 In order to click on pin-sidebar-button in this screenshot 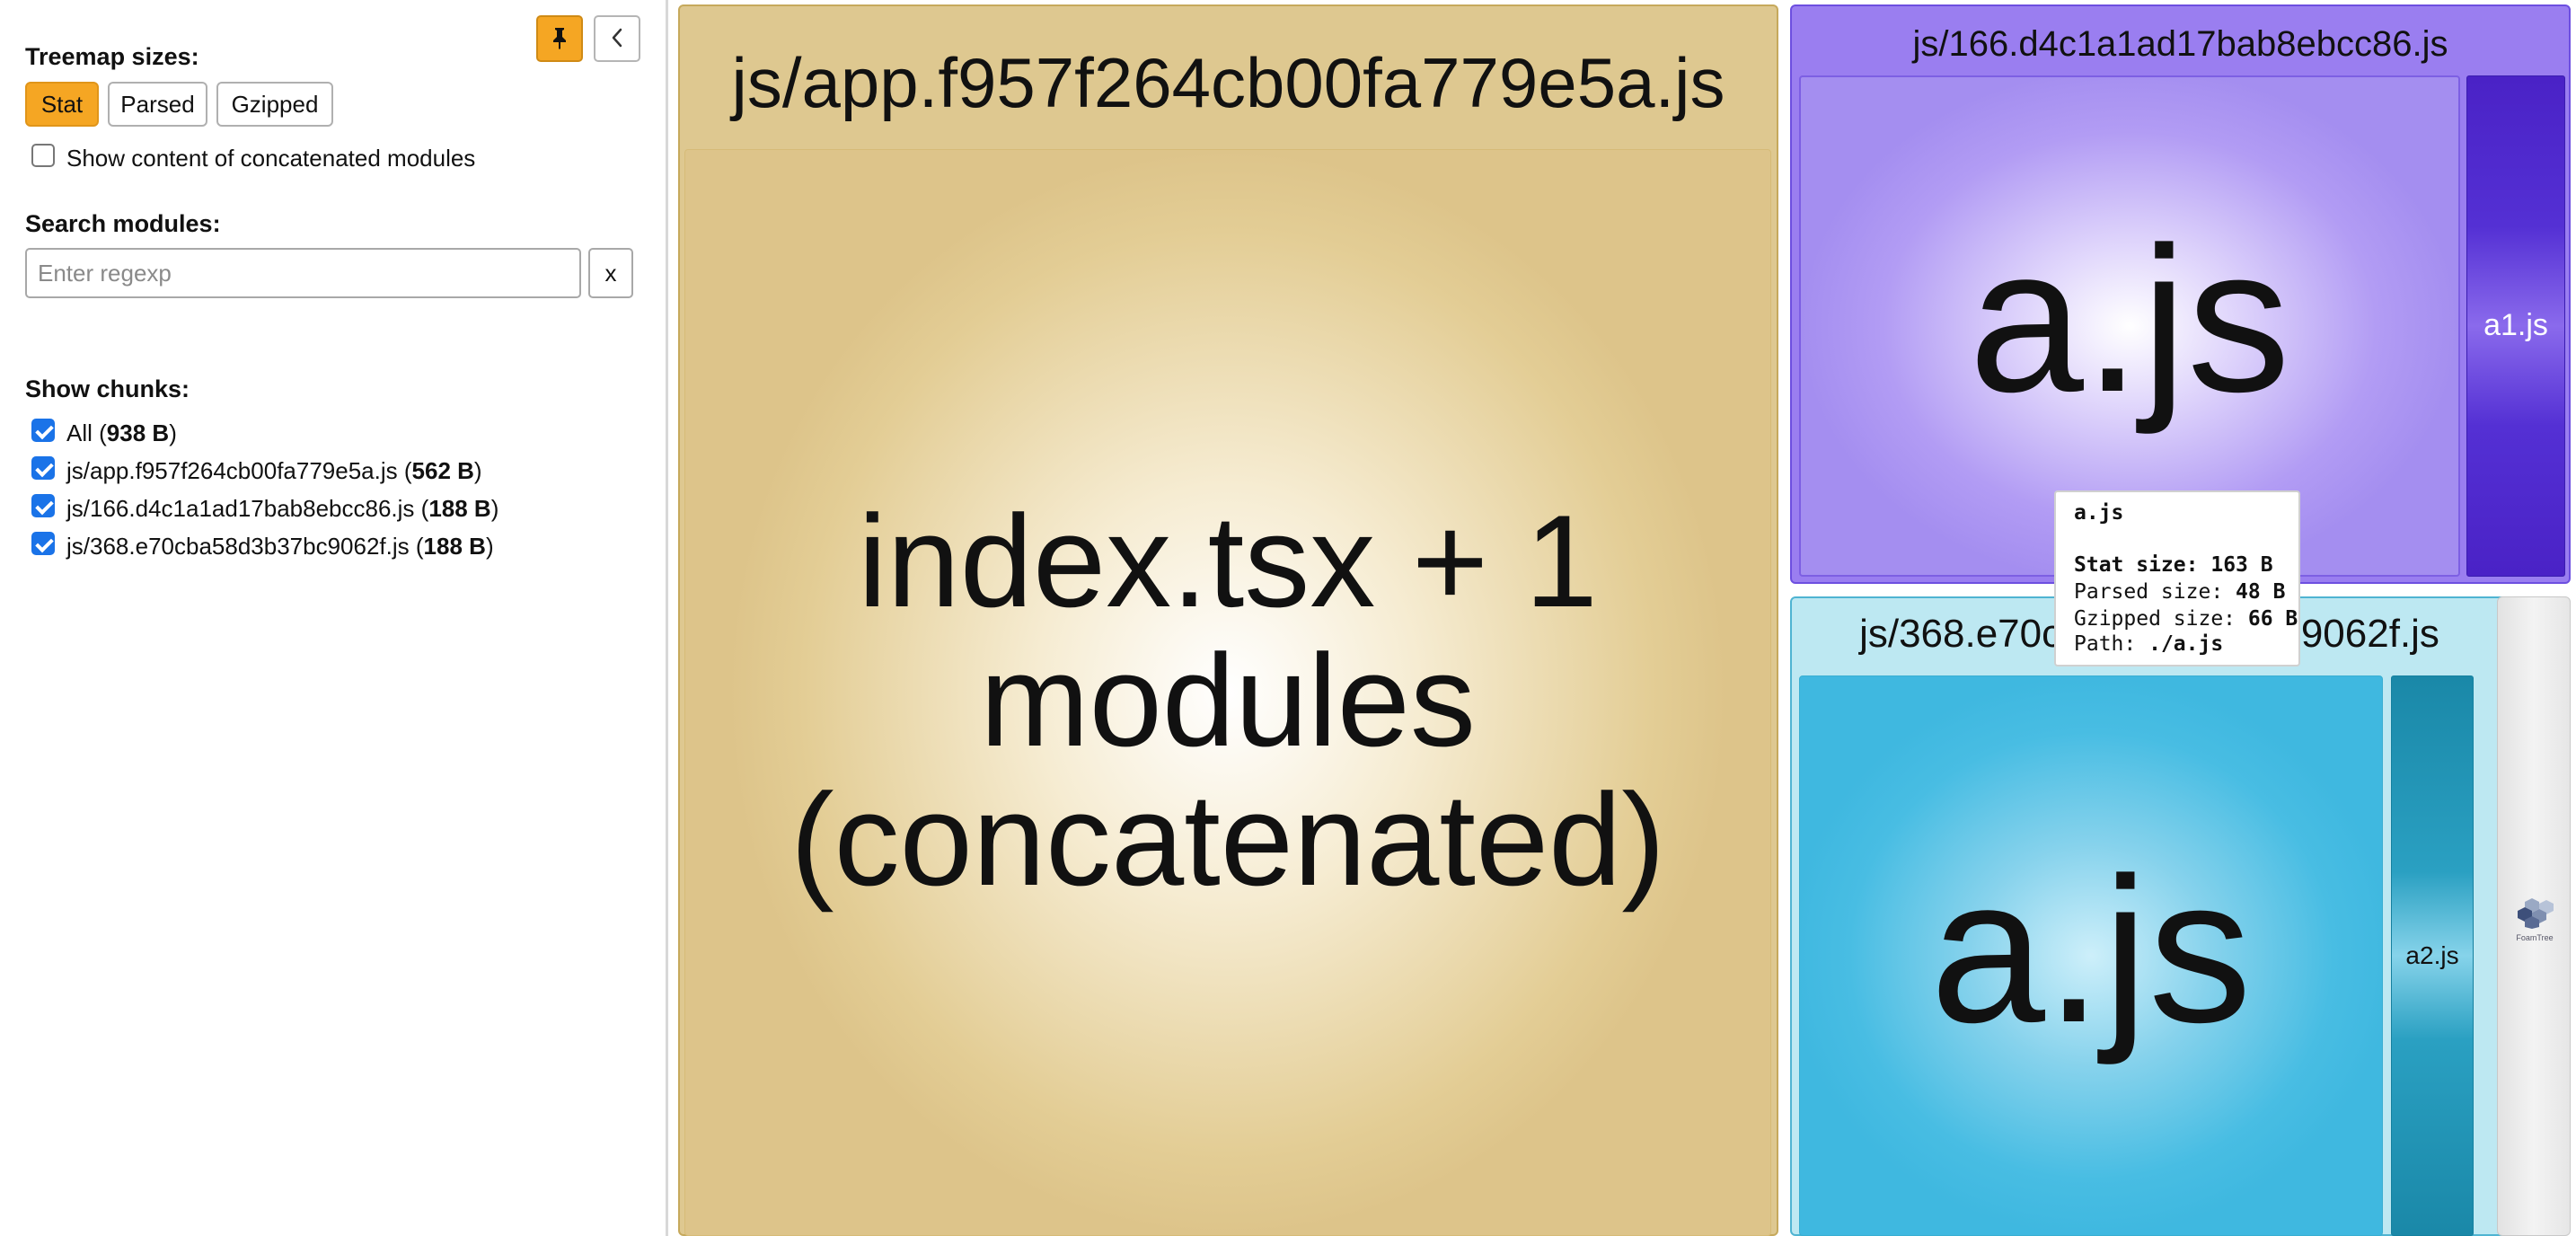, I will do `click(559, 39)`.